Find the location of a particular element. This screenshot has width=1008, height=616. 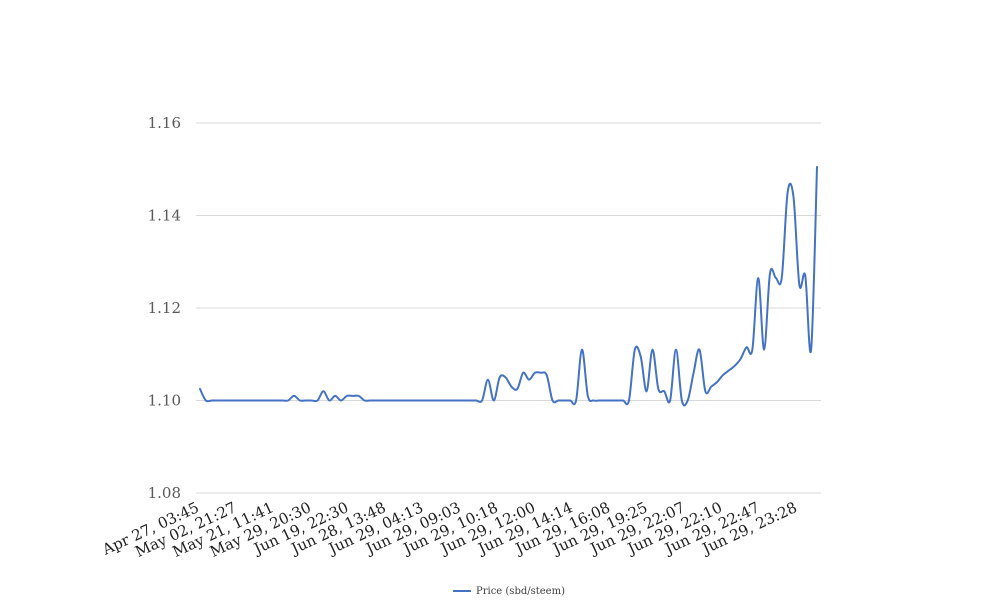

y-tick-label-4: 1.16 is located at coordinates (164, 123).